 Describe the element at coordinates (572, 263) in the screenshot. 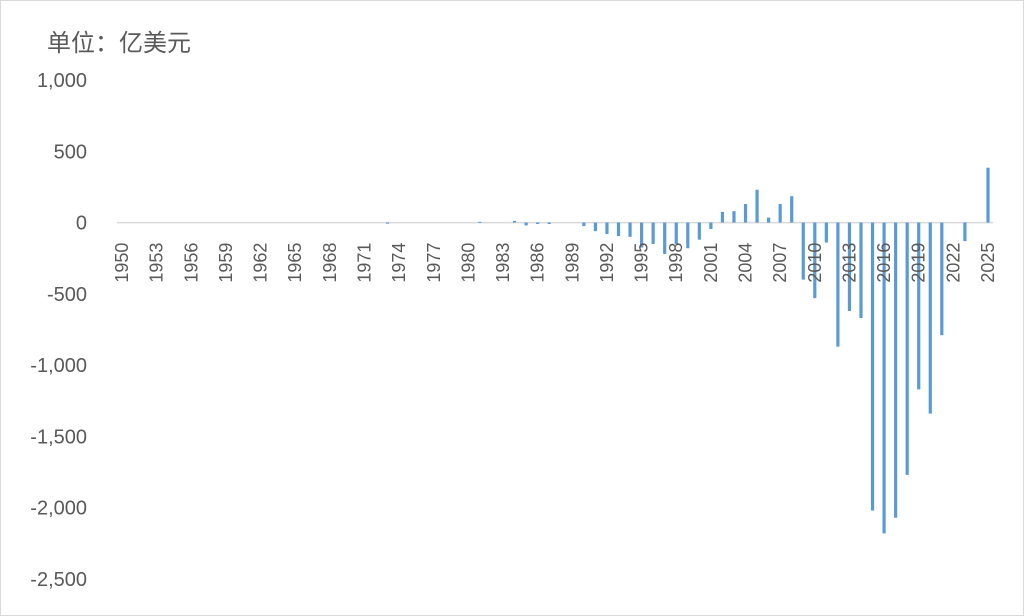

I see `x-tick-label: 1989` at that location.